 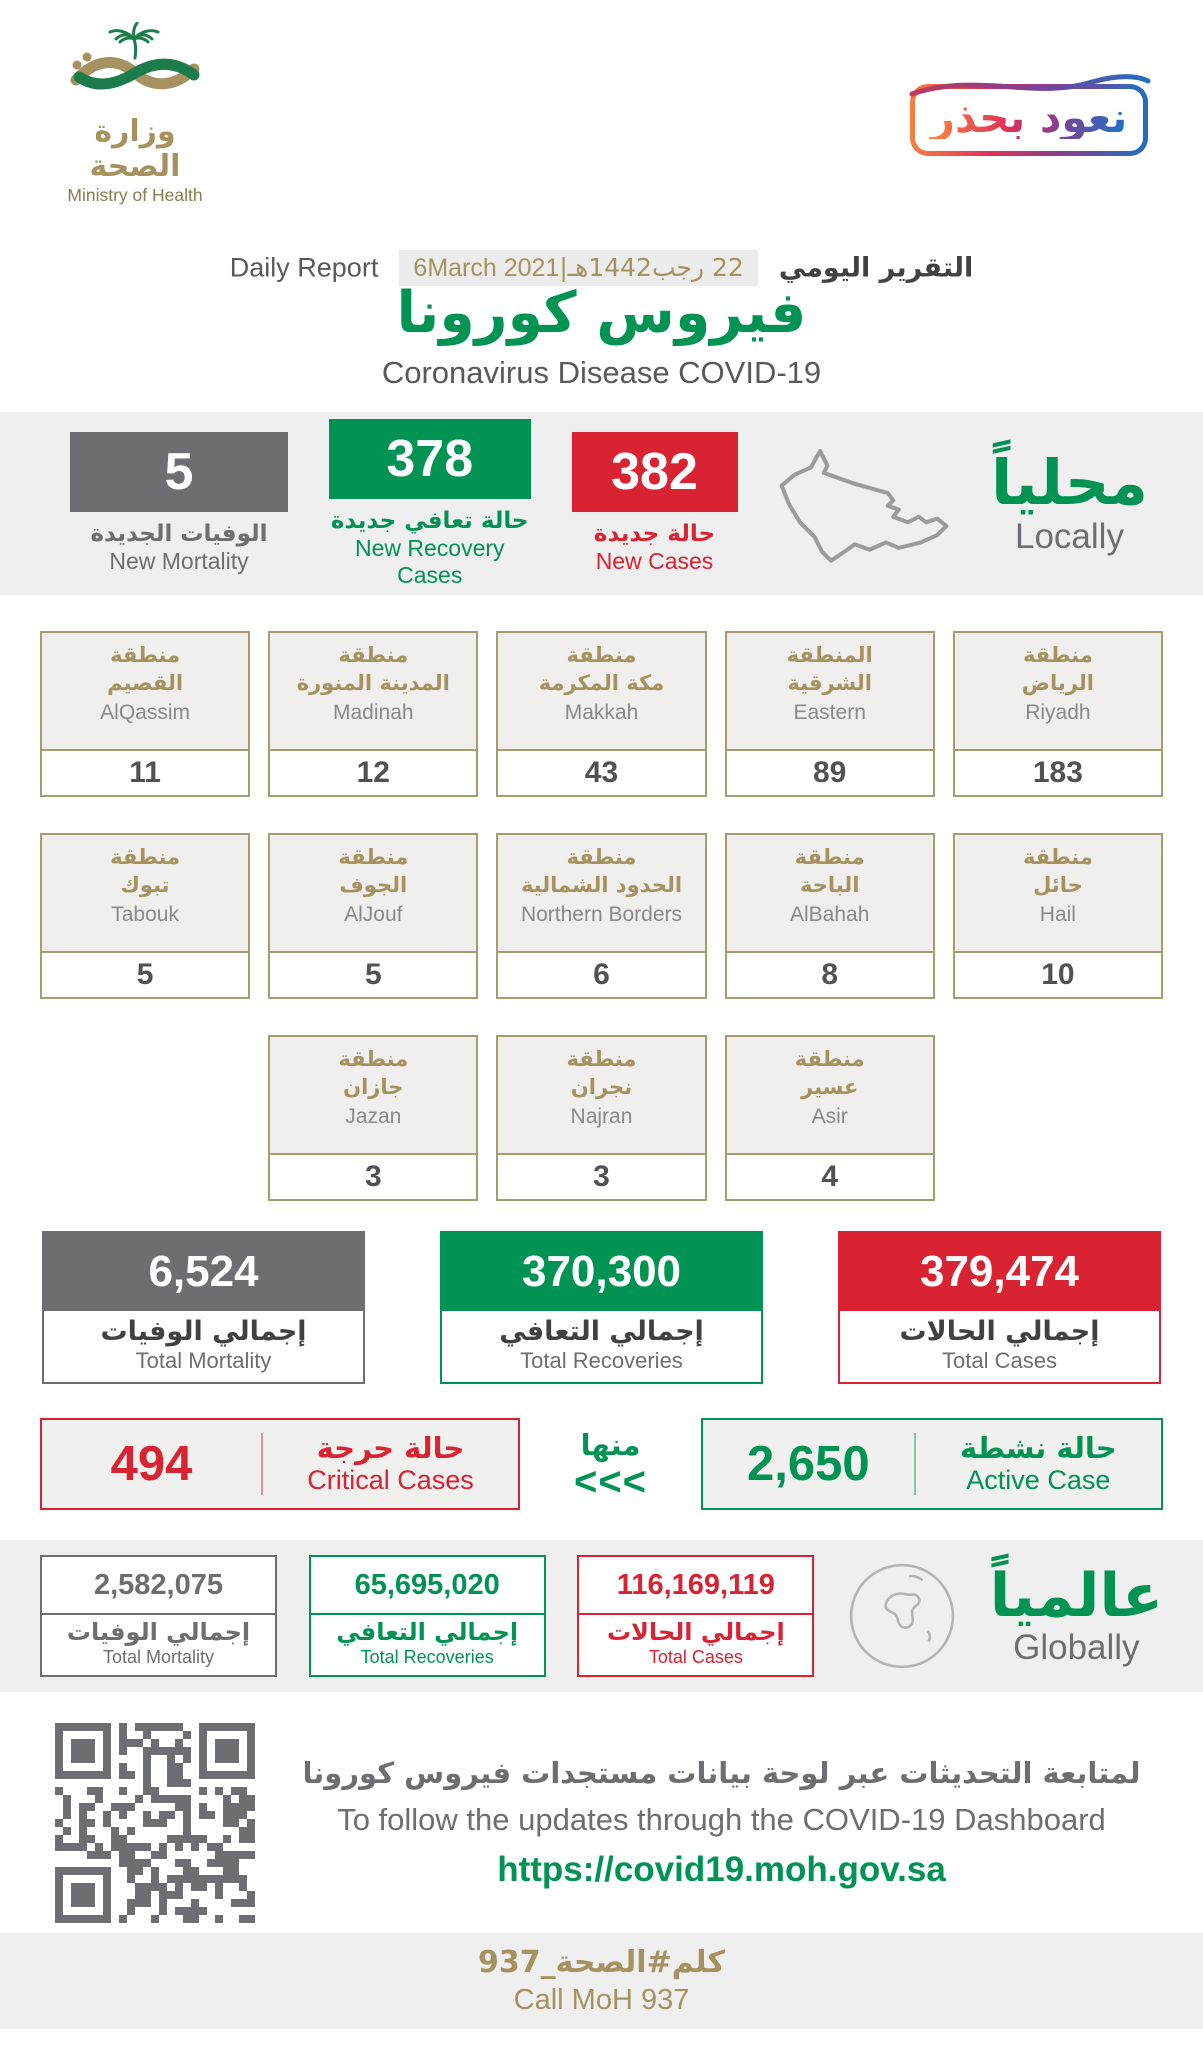 What do you see at coordinates (179, 534) in the screenshot?
I see `new-mortality-label-ar: الوفيات الجديدة` at bounding box center [179, 534].